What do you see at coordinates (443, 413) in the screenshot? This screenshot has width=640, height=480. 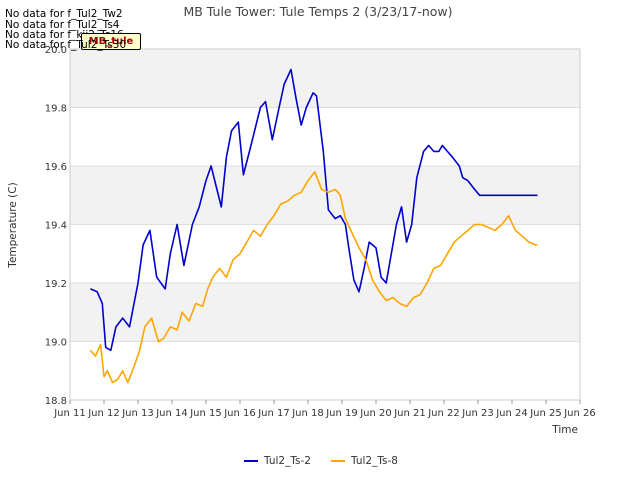 I see `x-tick-label: Jun 22` at bounding box center [443, 413].